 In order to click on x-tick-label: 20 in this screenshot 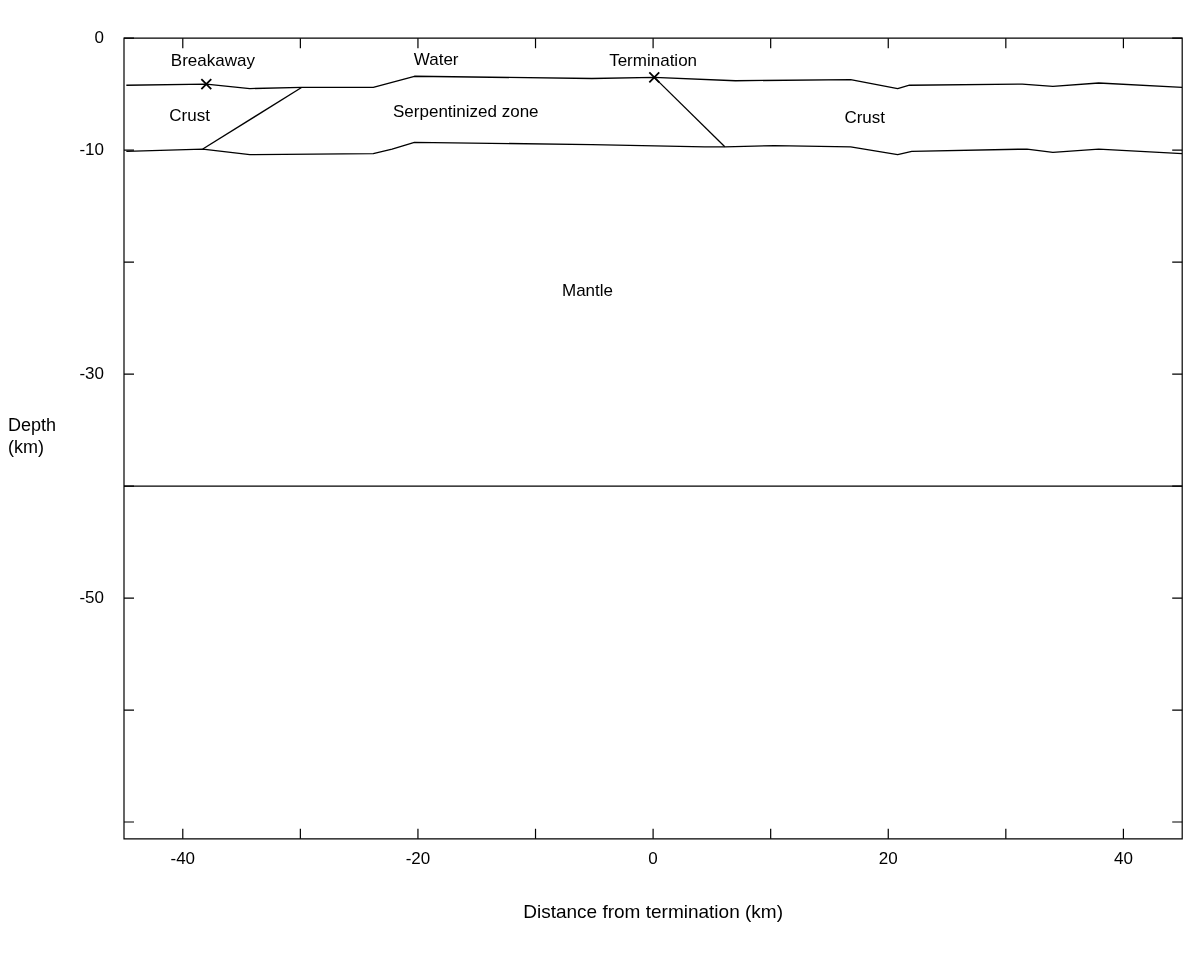, I will do `click(888, 858)`.